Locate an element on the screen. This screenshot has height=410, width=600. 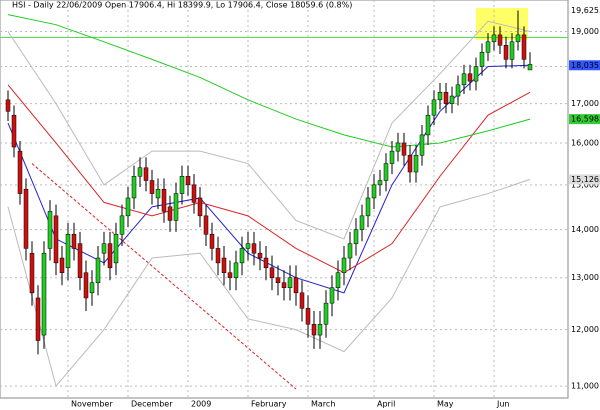
y-tick-label: 14,000 is located at coordinates (585, 229).